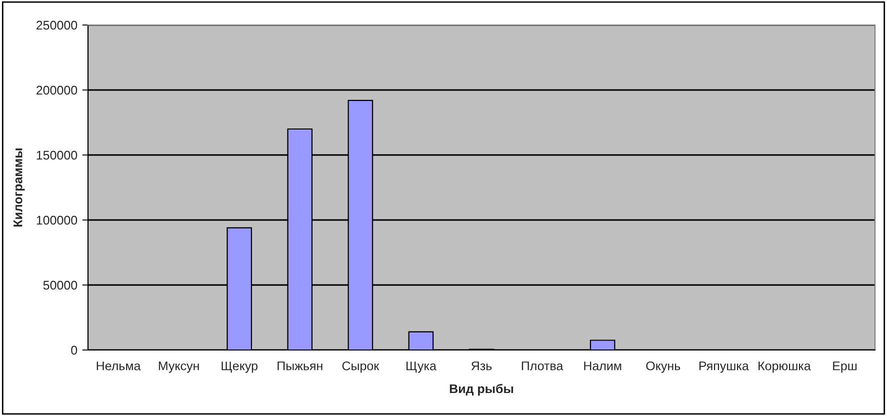  Describe the element at coordinates (421, 367) in the screenshot. I see `x-tick-label: Щука` at that location.